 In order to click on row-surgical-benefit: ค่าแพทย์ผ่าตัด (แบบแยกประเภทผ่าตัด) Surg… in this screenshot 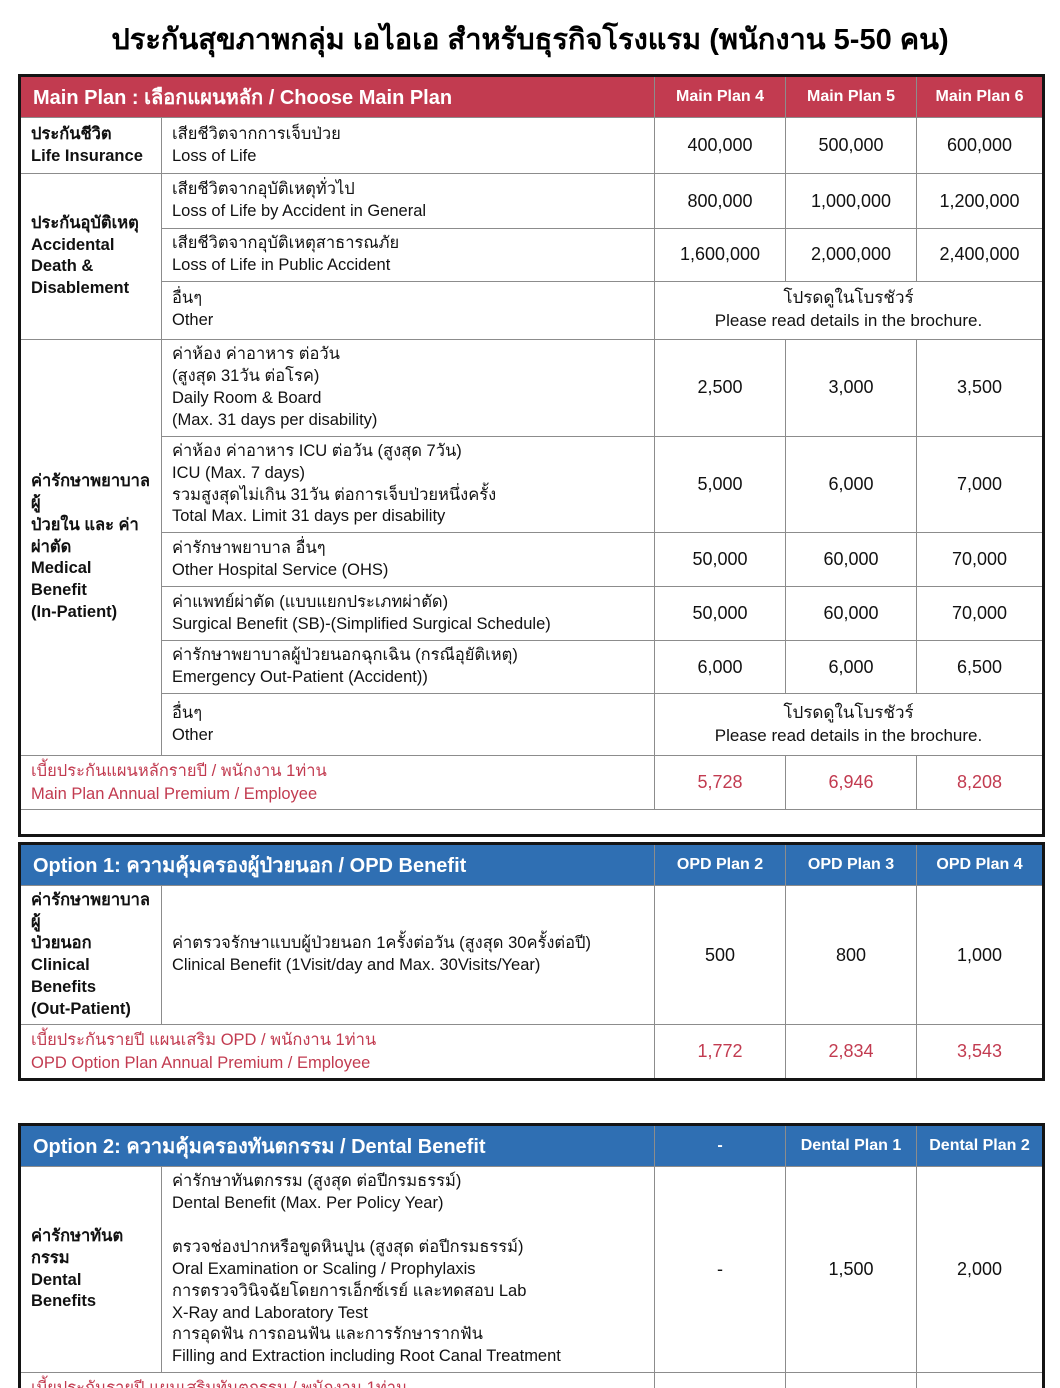, I will do `click(532, 614)`.